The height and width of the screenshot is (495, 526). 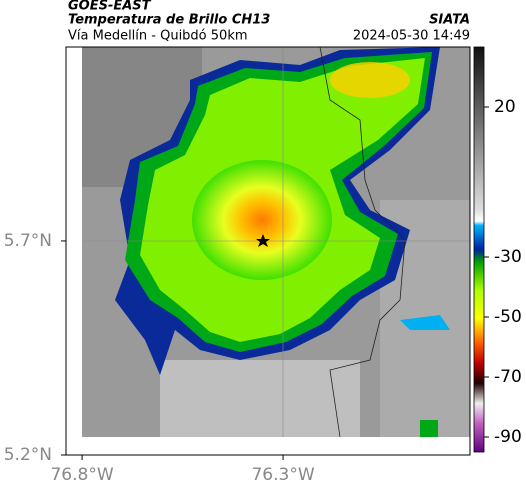 I want to click on colorbar-tick-label: -50, so click(x=508, y=317).